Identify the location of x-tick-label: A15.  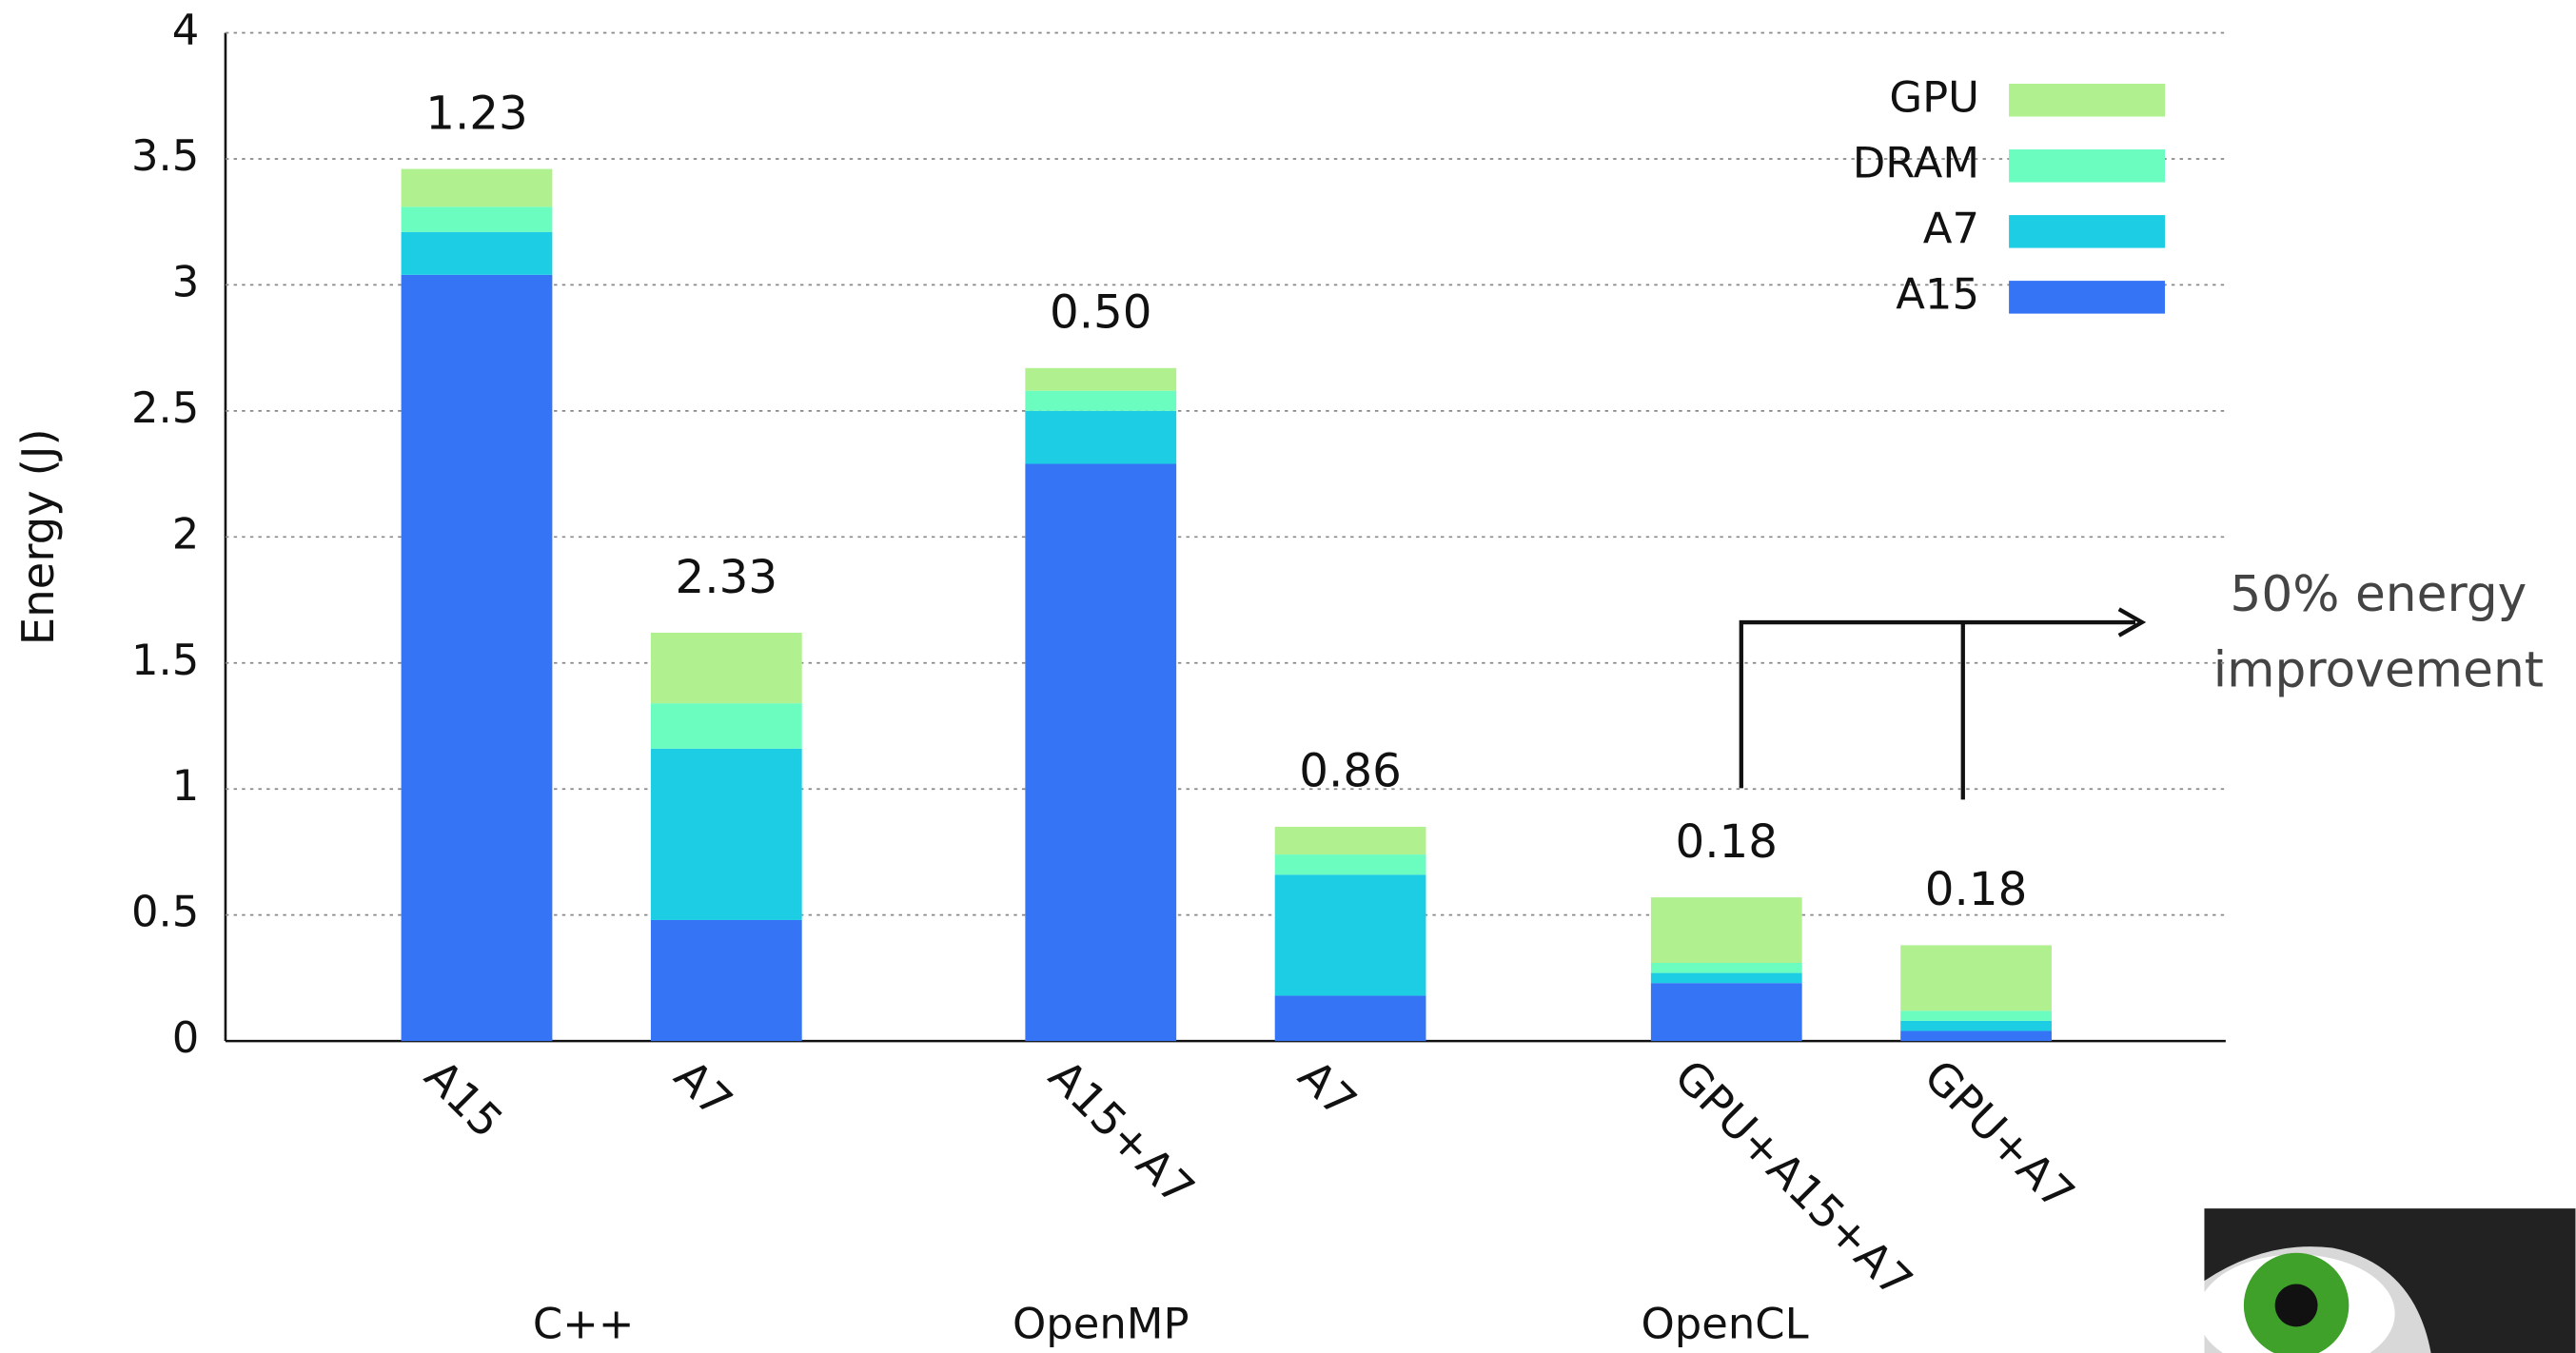
(464, 1099).